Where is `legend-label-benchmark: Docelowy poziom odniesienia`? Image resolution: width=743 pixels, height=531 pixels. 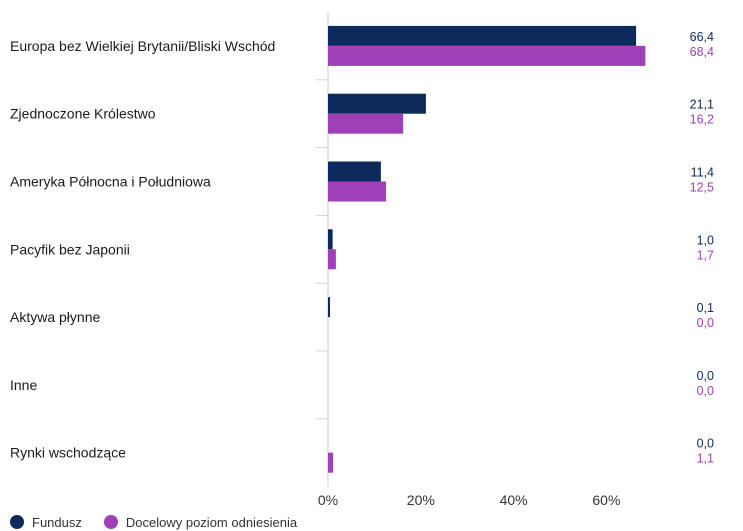
legend-label-benchmark: Docelowy poziom odniesienia is located at coordinates (211, 522).